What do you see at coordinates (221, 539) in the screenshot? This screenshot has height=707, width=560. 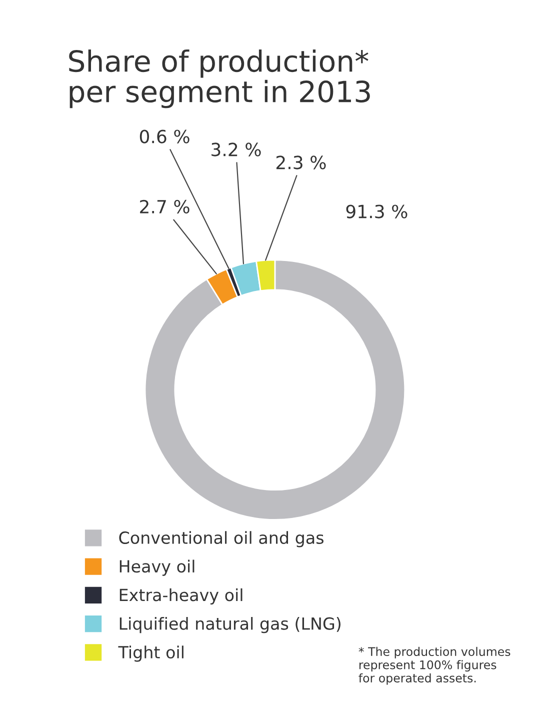 I see `legend-label: Conventional oil and gas` at bounding box center [221, 539].